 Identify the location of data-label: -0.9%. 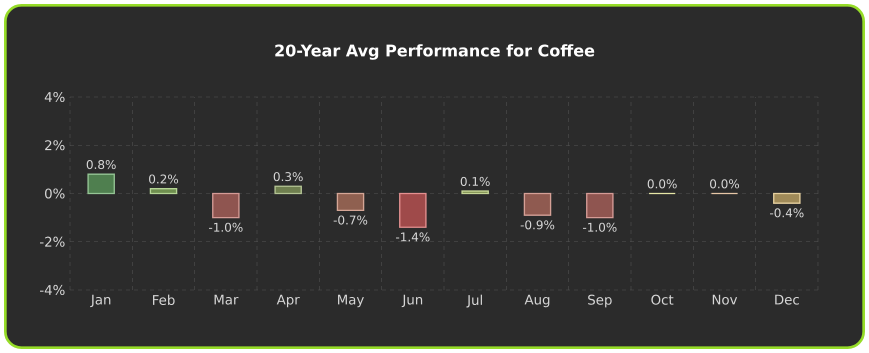
(537, 225).